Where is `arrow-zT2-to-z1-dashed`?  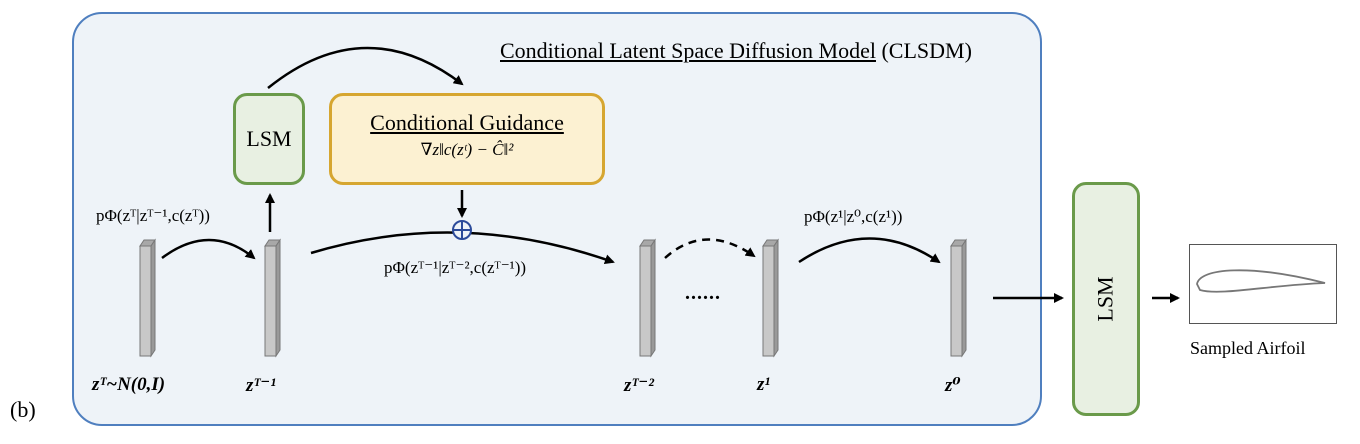
arrow-zT2-to-z1-dashed is located at coordinates (710, 248).